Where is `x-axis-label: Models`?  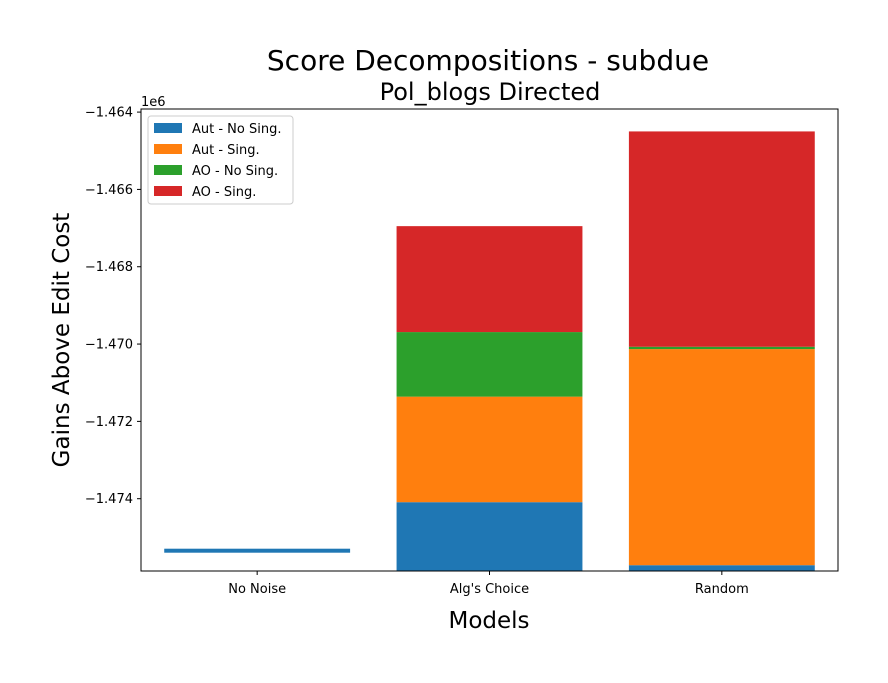 x-axis-label: Models is located at coordinates (488, 621).